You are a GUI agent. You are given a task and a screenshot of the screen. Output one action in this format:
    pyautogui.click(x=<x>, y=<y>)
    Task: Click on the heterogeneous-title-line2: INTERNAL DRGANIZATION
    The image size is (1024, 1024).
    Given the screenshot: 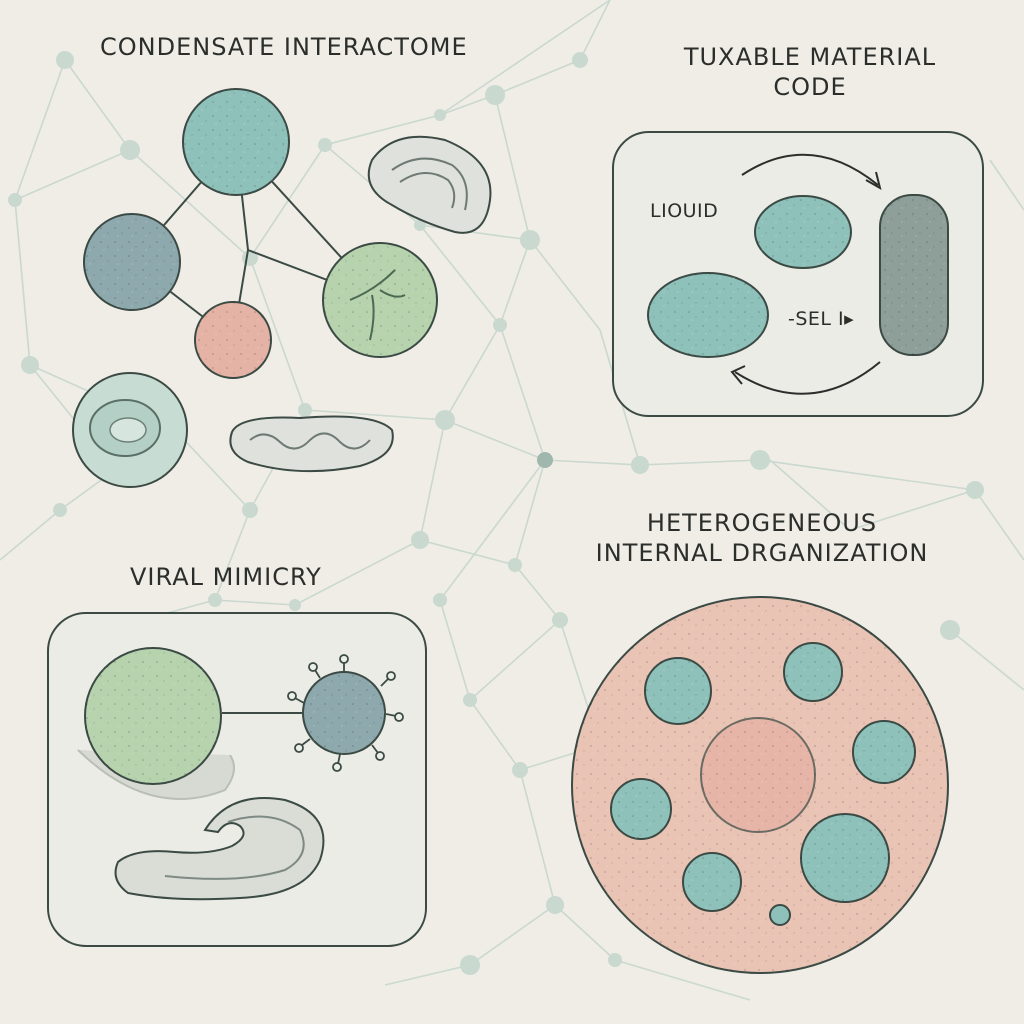 What is the action you would take?
    pyautogui.click(x=762, y=553)
    